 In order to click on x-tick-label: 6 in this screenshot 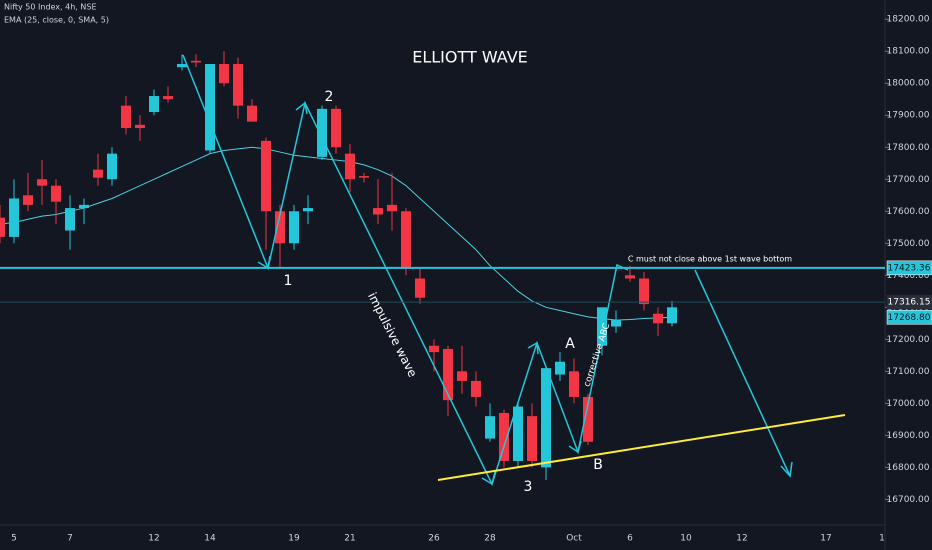, I will do `click(630, 539)`.